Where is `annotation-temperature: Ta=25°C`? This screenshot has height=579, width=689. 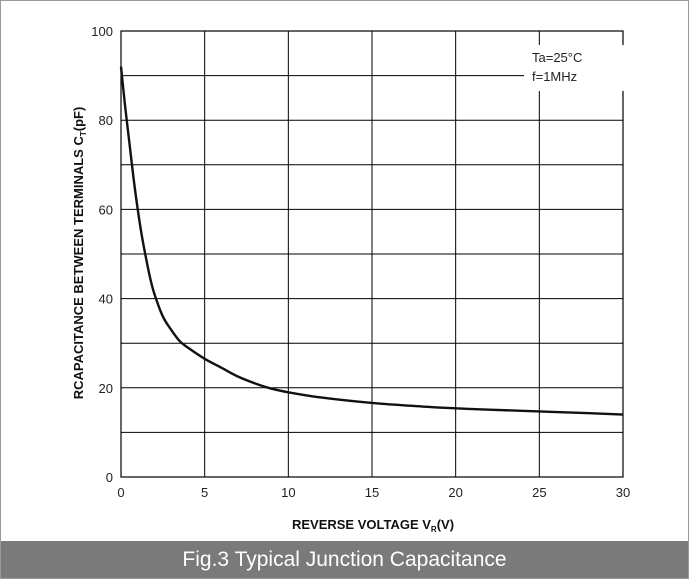 annotation-temperature: Ta=25°C is located at coordinates (557, 57).